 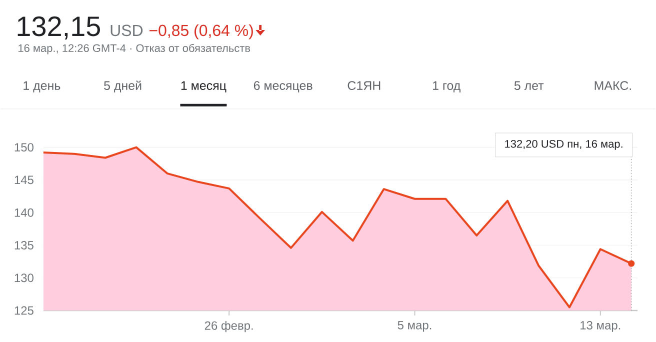 I want to click on text: 5 лет, so click(x=529, y=85).